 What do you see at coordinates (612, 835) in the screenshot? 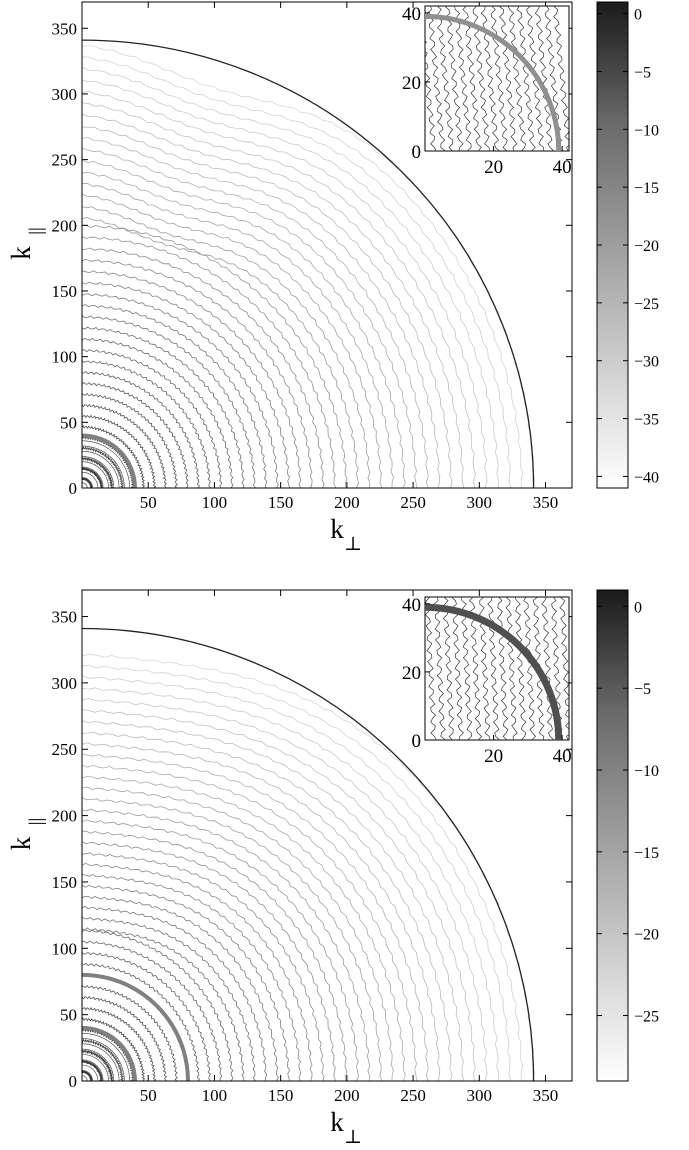
I see `colorbar-gradient` at bounding box center [612, 835].